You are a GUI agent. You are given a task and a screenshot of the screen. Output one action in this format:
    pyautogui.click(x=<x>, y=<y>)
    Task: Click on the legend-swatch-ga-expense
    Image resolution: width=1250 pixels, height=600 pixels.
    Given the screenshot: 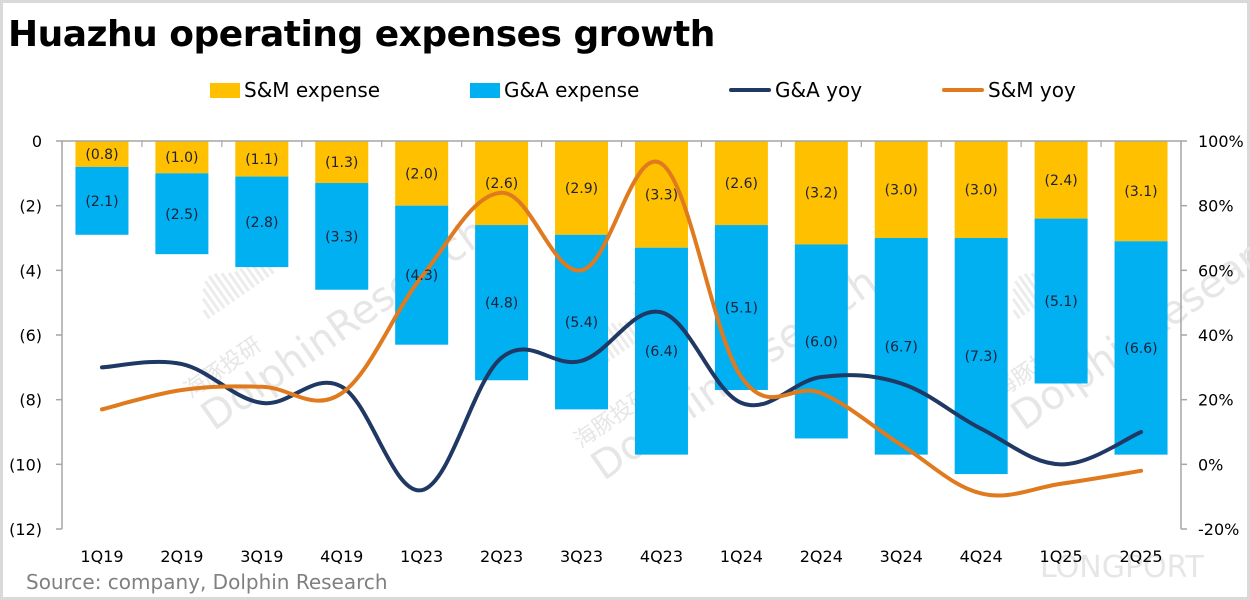 What is the action you would take?
    pyautogui.click(x=485, y=90)
    